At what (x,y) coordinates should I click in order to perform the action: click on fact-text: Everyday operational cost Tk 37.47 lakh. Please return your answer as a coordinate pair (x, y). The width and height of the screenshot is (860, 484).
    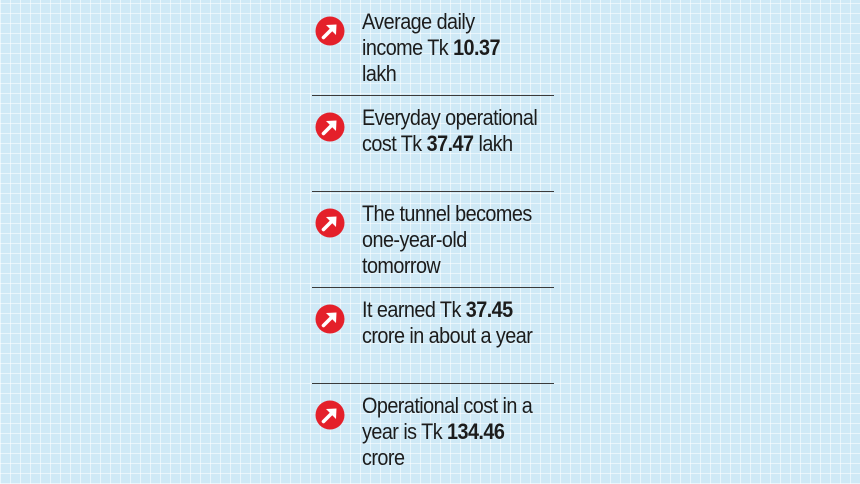
    Looking at the image, I should click on (450, 131).